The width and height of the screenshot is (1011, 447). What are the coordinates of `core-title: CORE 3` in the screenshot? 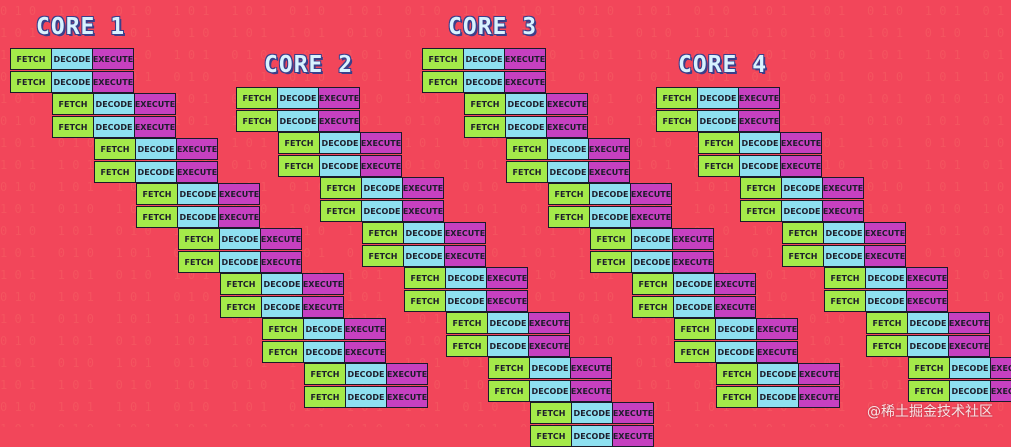 It's located at (493, 27).